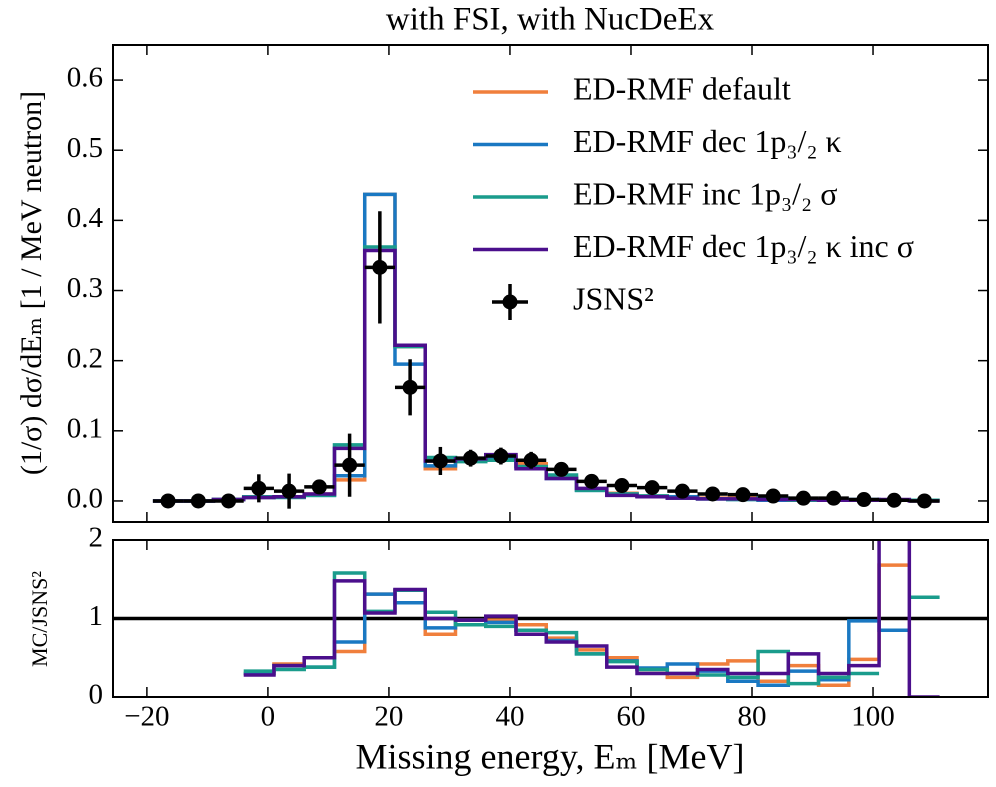  I want to click on legend-label: JSNS², so click(613, 298).